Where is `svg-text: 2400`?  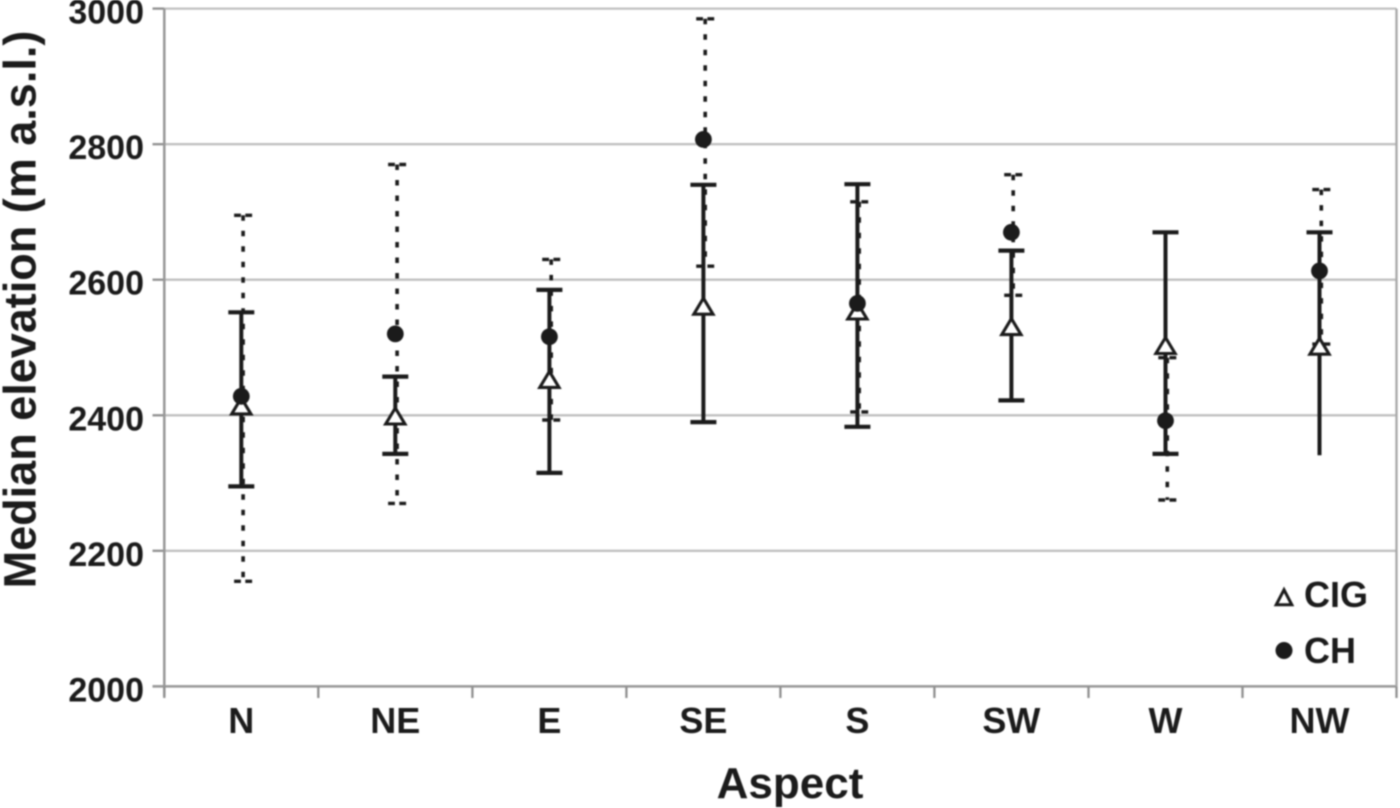 svg-text: 2400 is located at coordinates (106, 419).